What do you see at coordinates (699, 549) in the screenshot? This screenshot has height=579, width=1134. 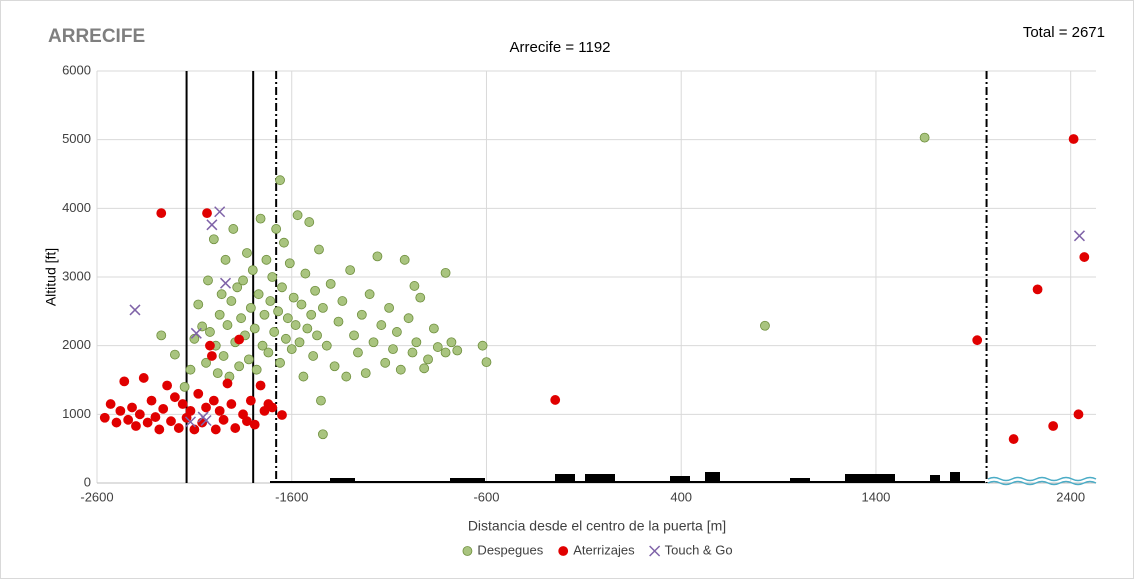 I see `legend-label: Touch & Go` at bounding box center [699, 549].